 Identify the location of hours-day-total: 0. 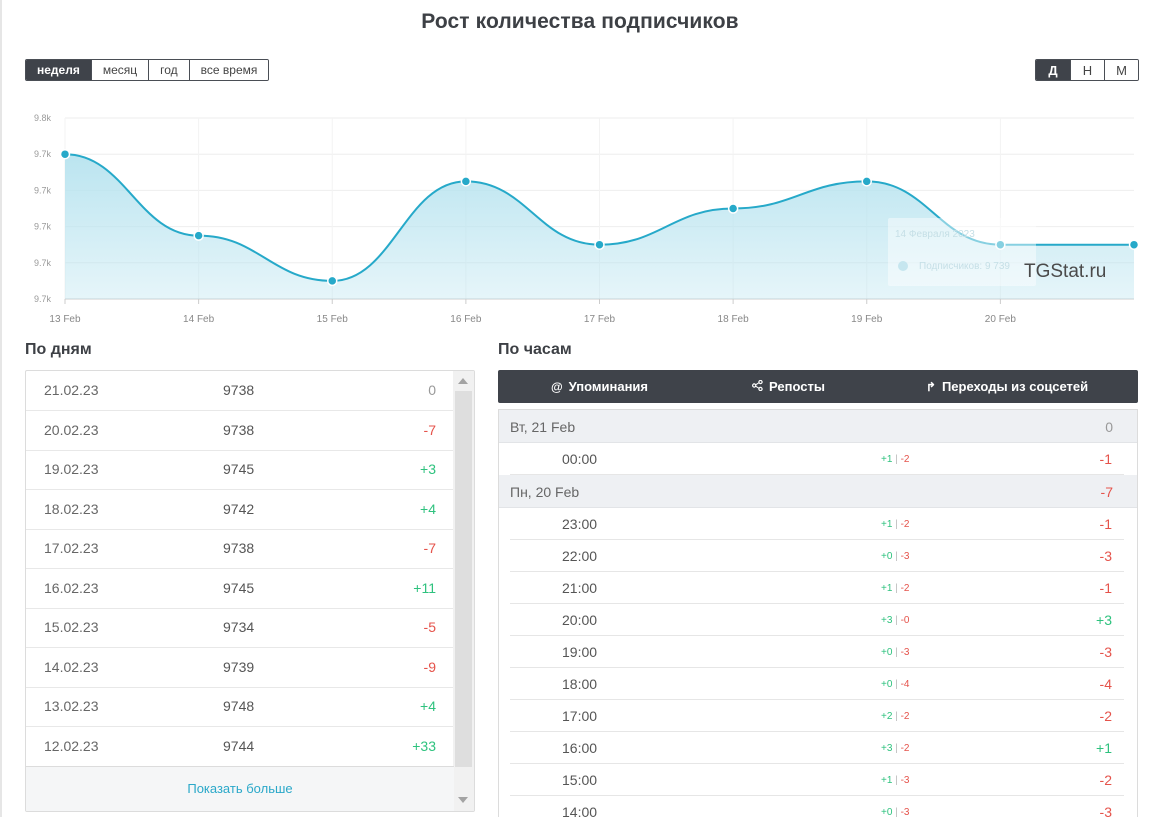
(1109, 427).